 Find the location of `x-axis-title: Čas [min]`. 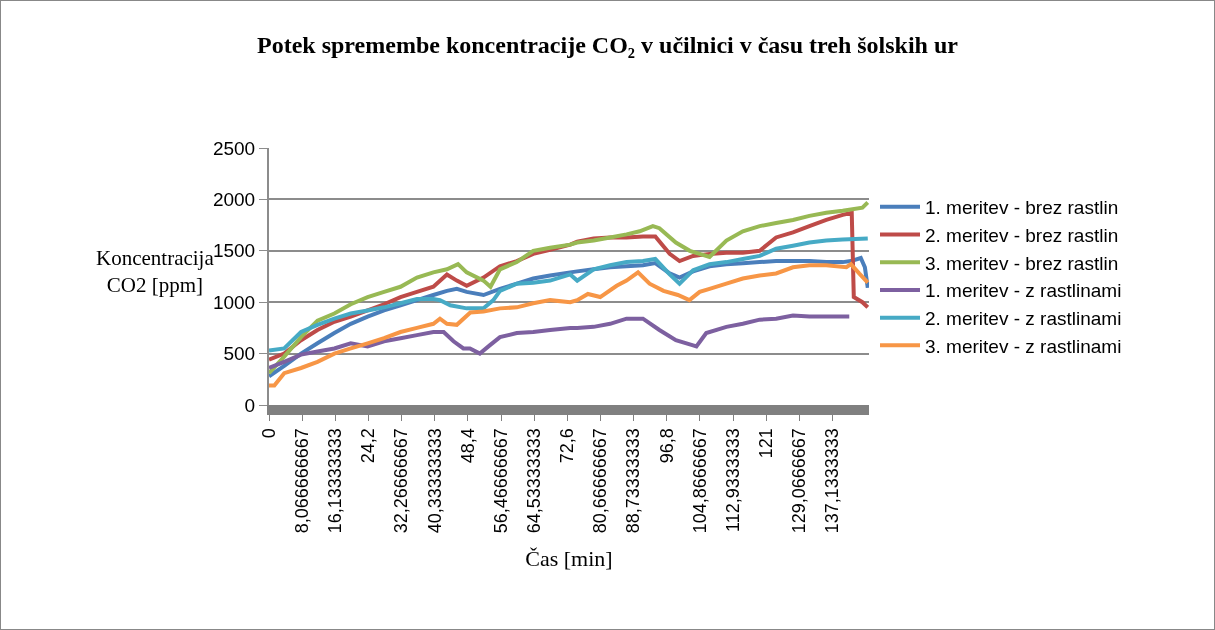

x-axis-title: Čas [min] is located at coordinates (569, 558).